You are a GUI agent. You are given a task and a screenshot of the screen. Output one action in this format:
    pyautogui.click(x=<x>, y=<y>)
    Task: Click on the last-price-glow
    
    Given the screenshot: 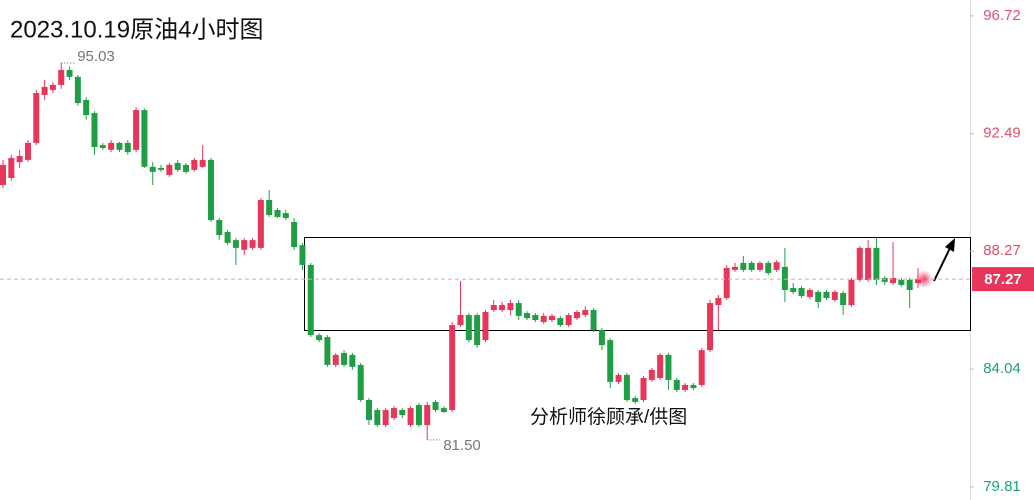 What is the action you would take?
    pyautogui.click(x=924, y=279)
    